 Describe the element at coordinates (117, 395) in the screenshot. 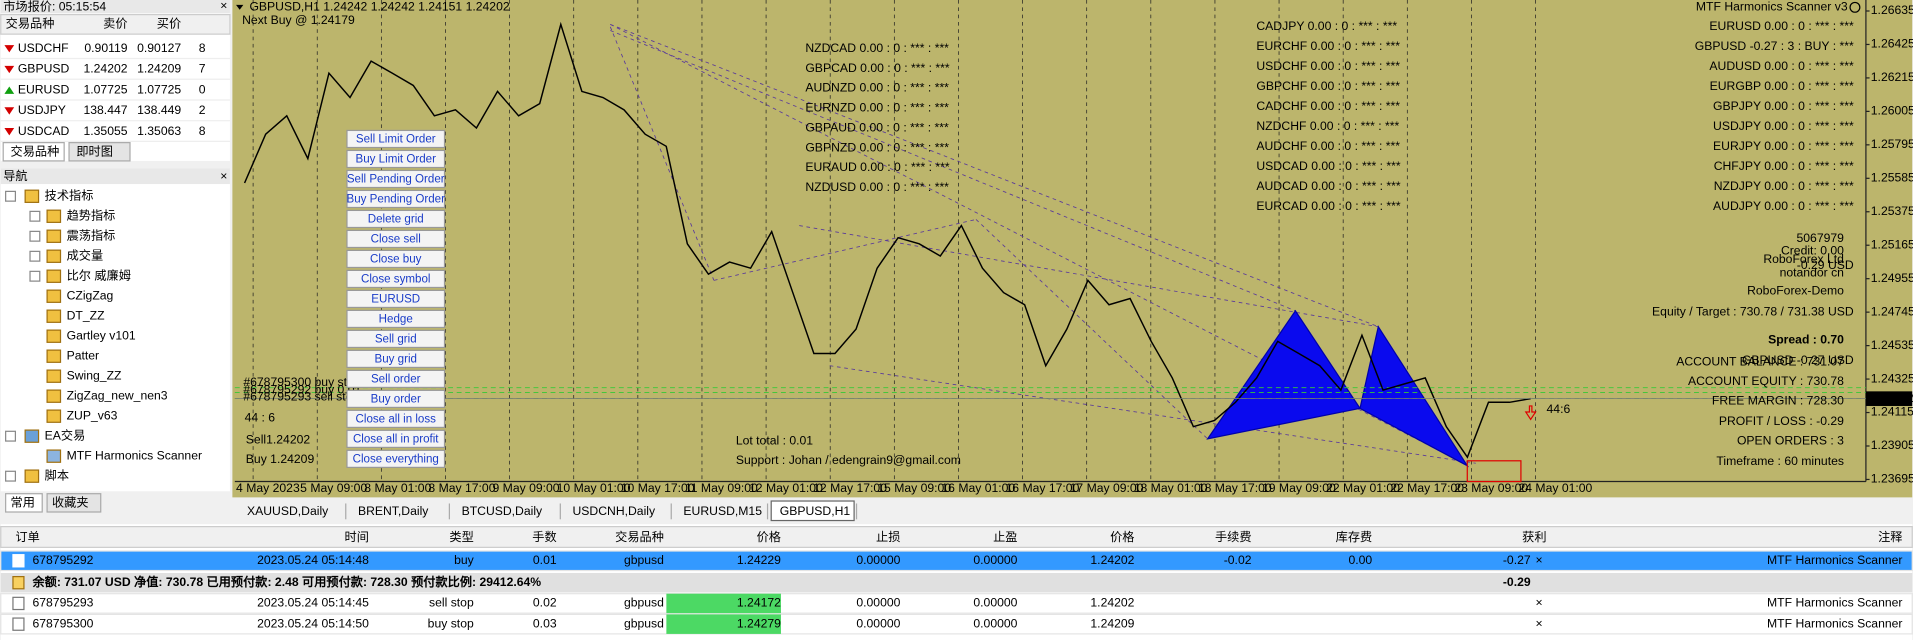

I see `tree-item: ZigZag_new_nen3` at that location.